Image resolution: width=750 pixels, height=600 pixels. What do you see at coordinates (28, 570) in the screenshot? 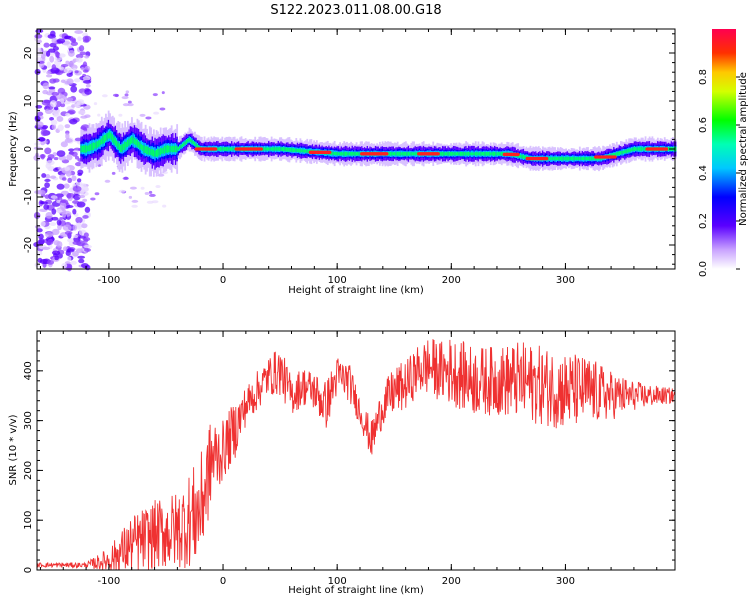
I see `snr-y-tick-label: 0` at bounding box center [28, 570].